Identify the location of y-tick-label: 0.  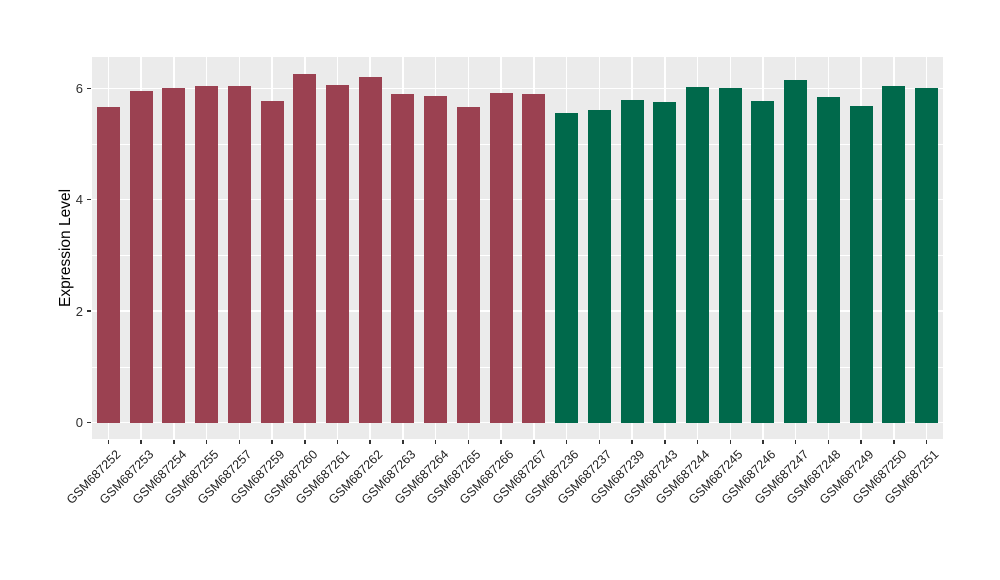
(79, 422).